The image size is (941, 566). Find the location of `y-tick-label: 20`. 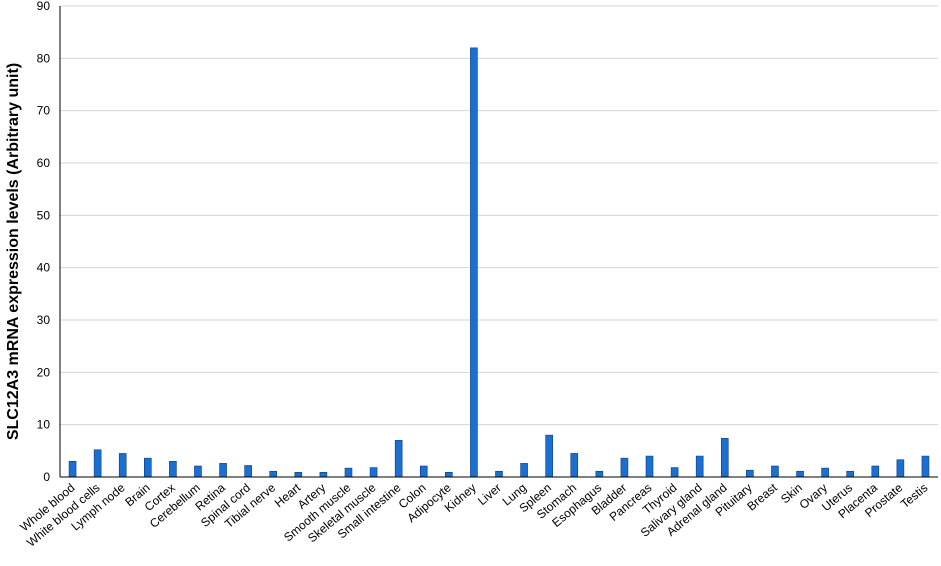

y-tick-label: 20 is located at coordinates (44, 372).